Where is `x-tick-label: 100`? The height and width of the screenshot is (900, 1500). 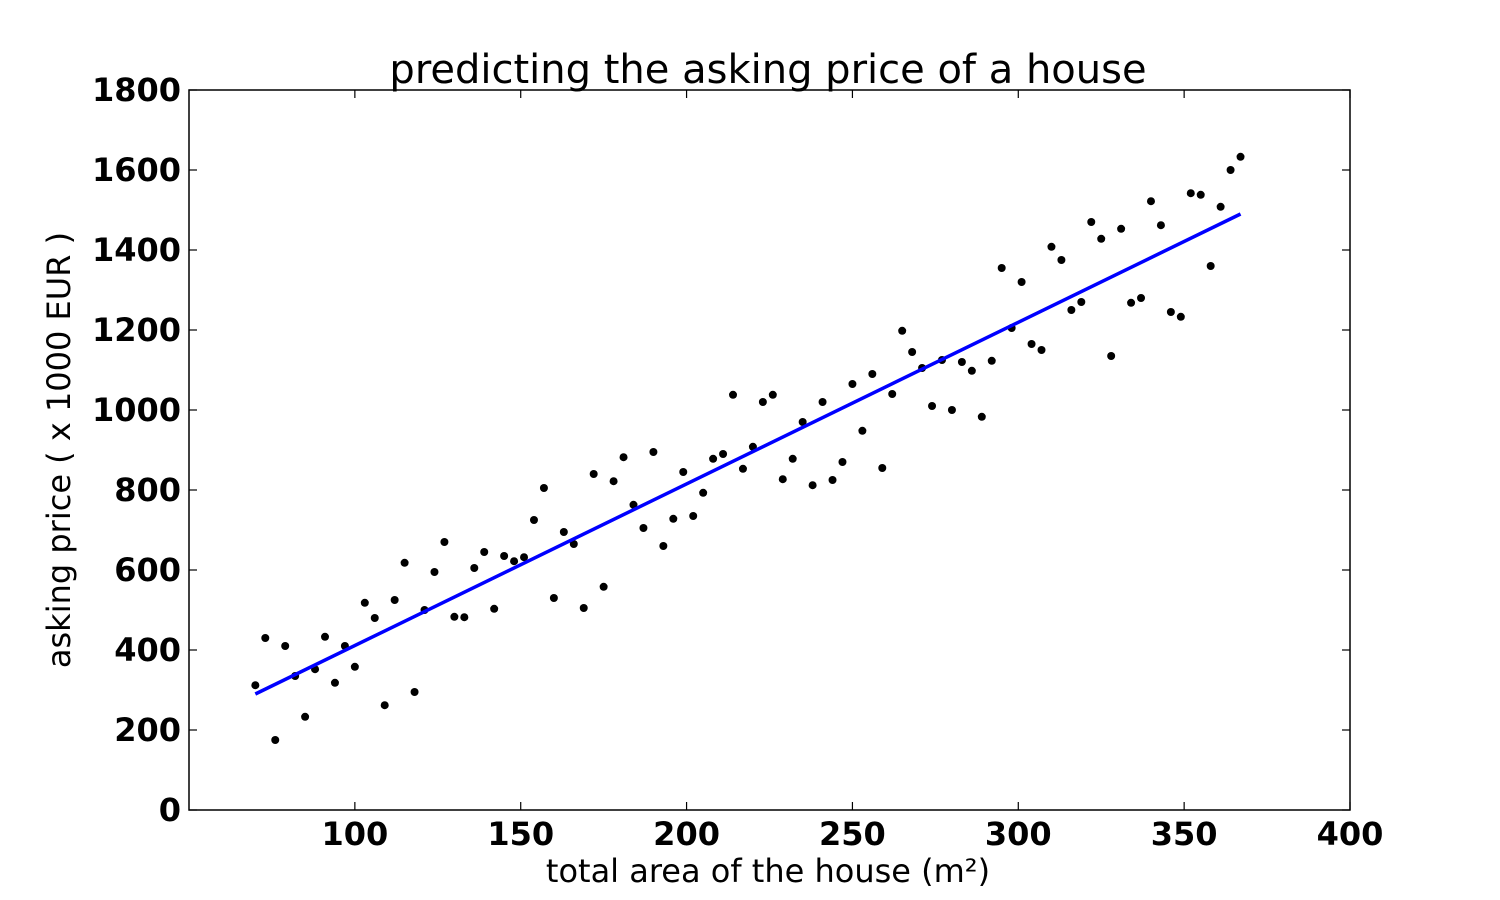 x-tick-label: 100 is located at coordinates (354, 834).